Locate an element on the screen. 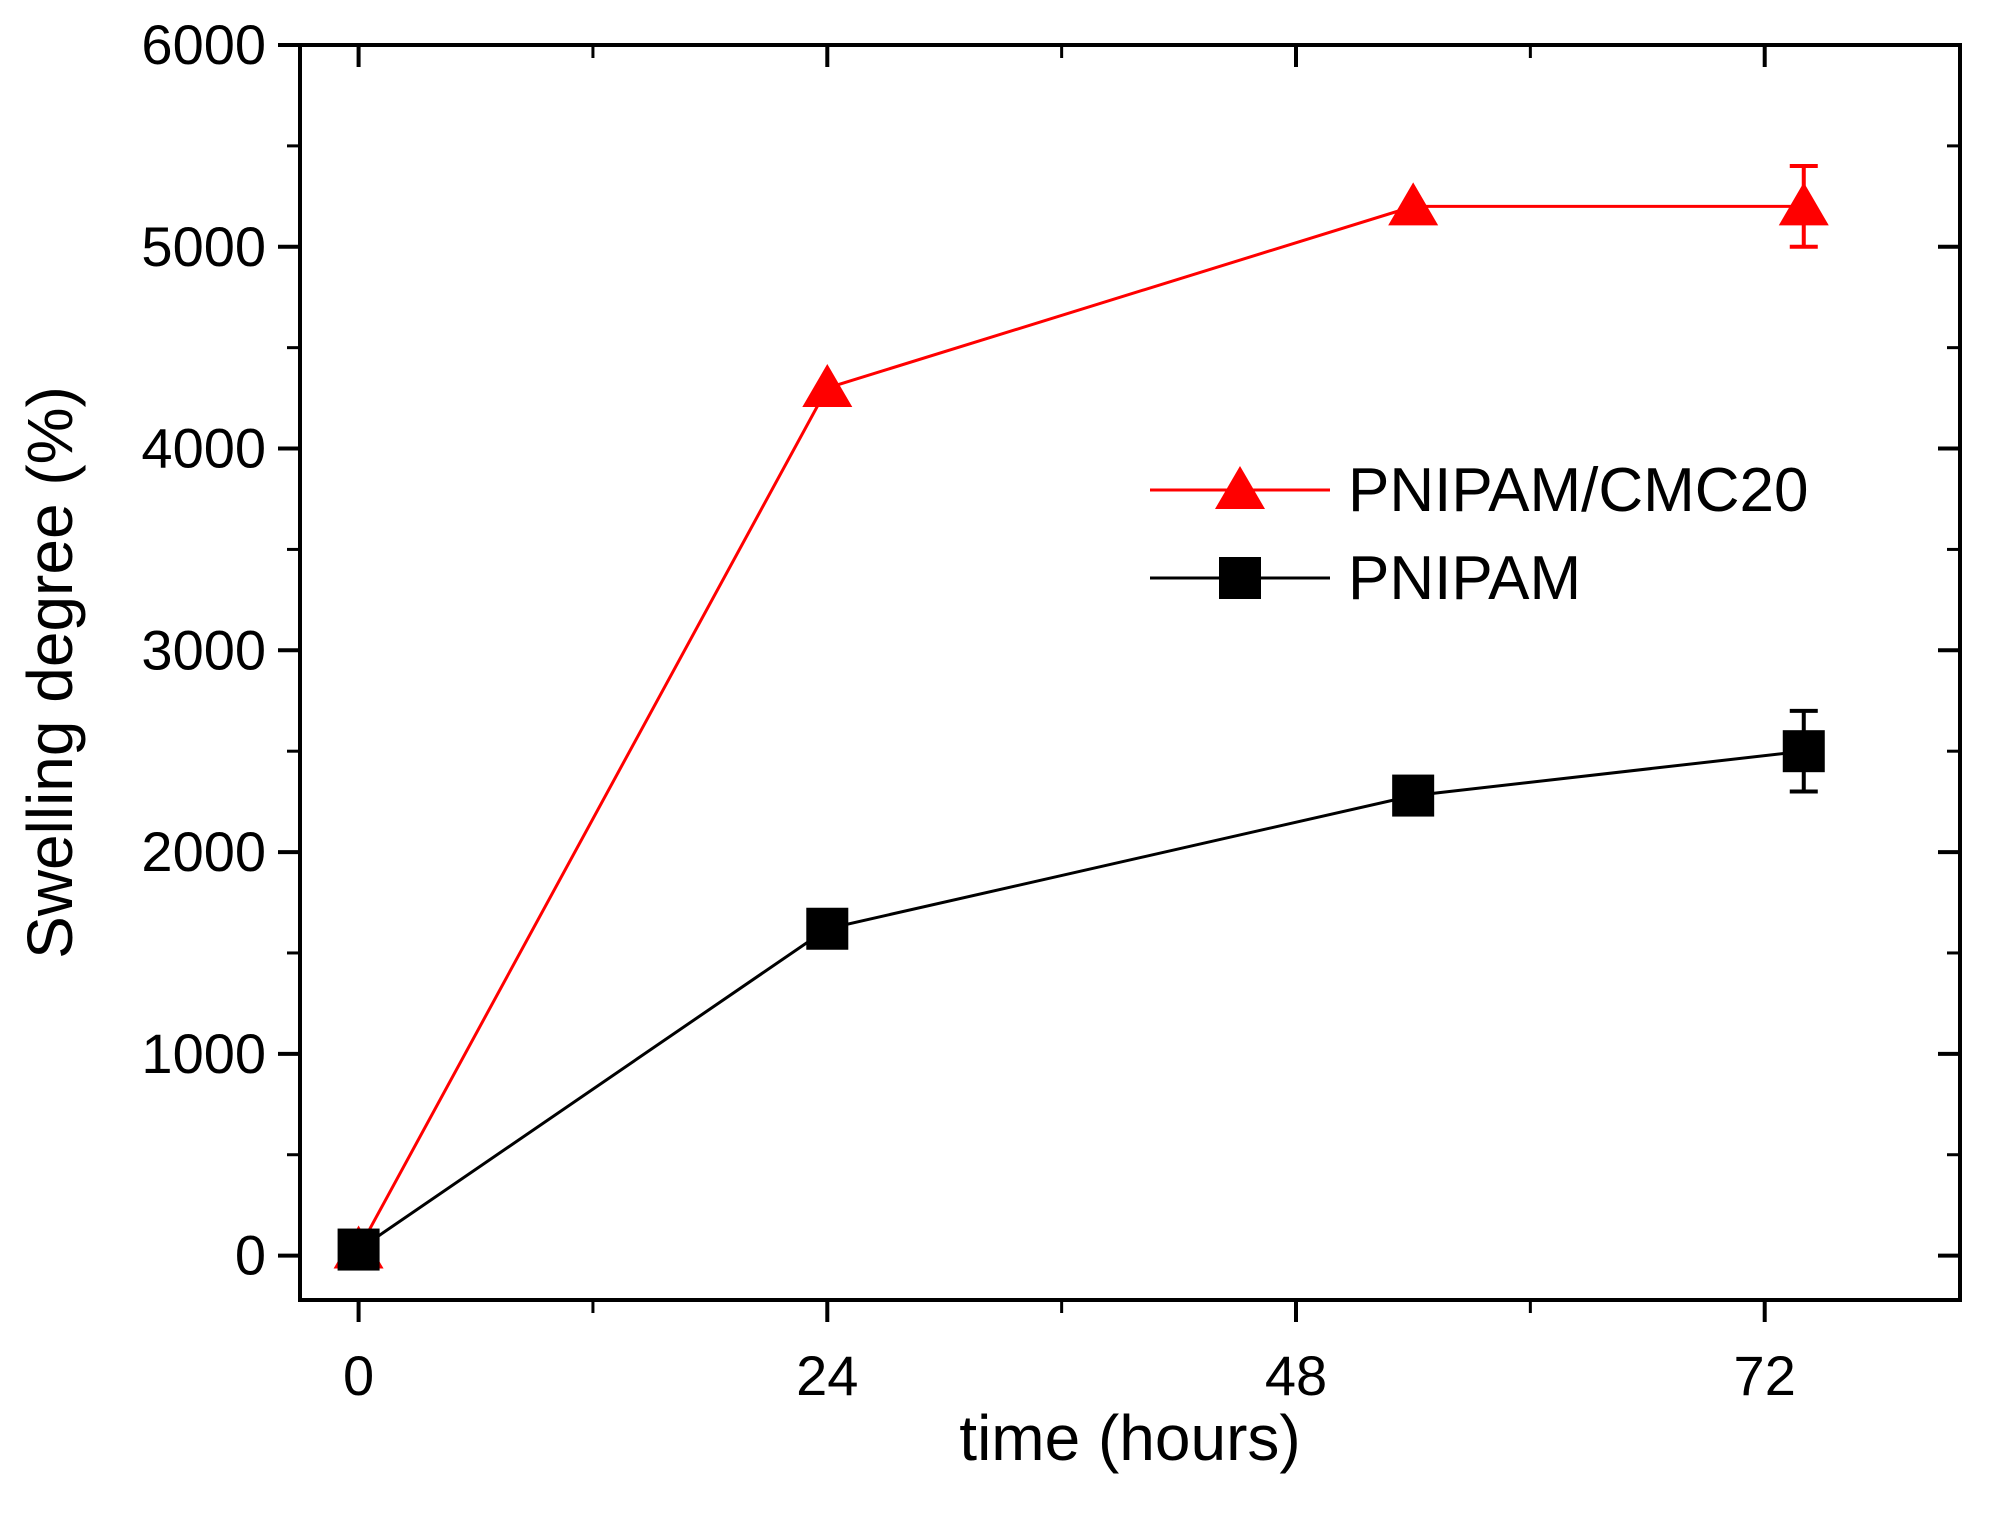  x-tick-label: 48 is located at coordinates (1296, 1375).